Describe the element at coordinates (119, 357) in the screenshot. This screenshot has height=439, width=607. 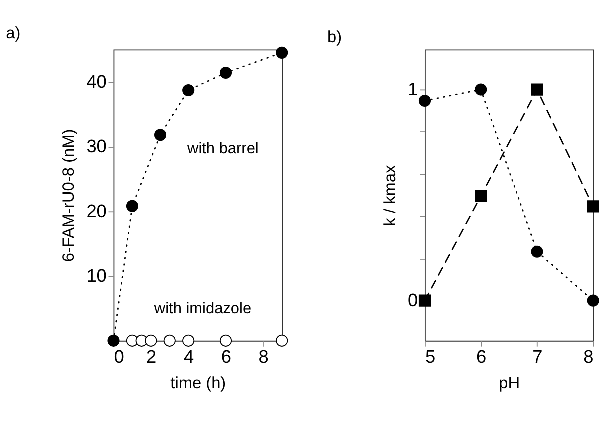
I see `x-tick-label: 0` at that location.